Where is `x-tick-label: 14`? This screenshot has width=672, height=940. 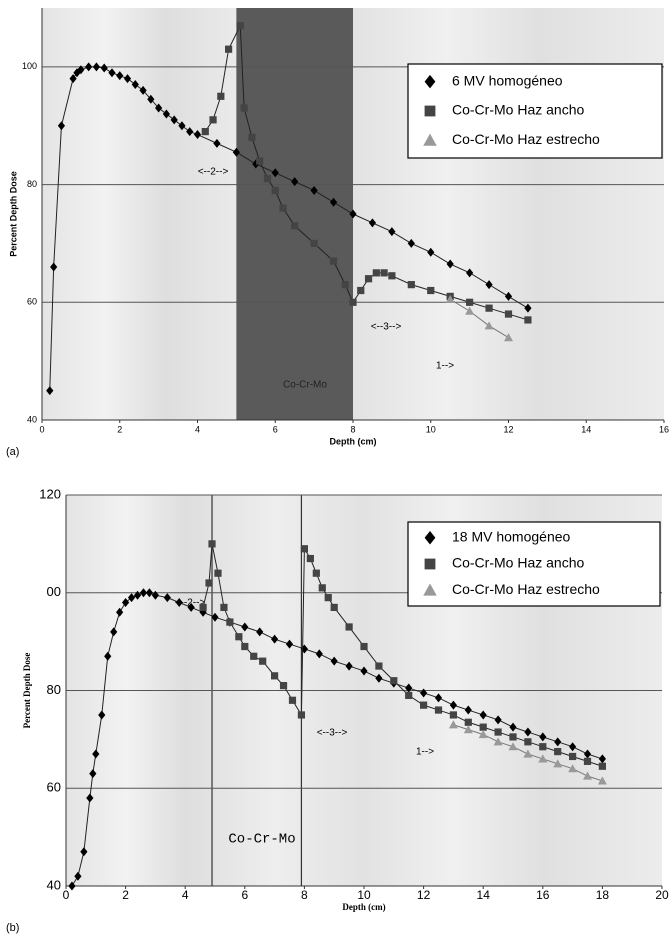 x-tick-label: 14 is located at coordinates (484, 895).